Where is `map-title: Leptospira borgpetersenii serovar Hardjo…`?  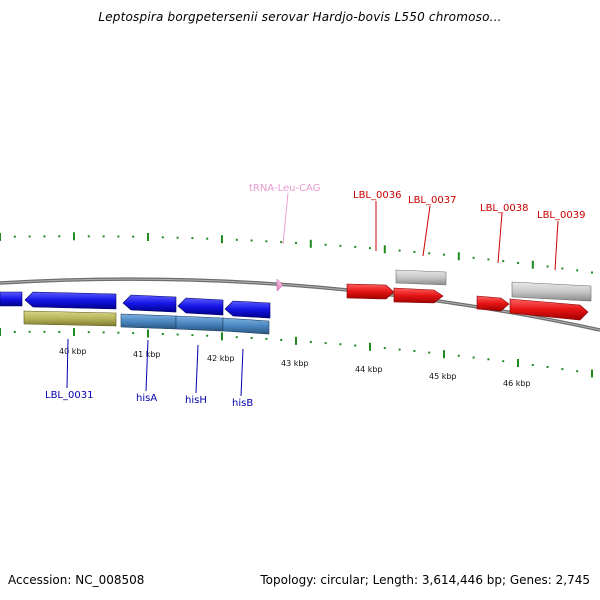
map-title: Leptospira borgpetersenii serovar Hardjo… is located at coordinates (300, 17).